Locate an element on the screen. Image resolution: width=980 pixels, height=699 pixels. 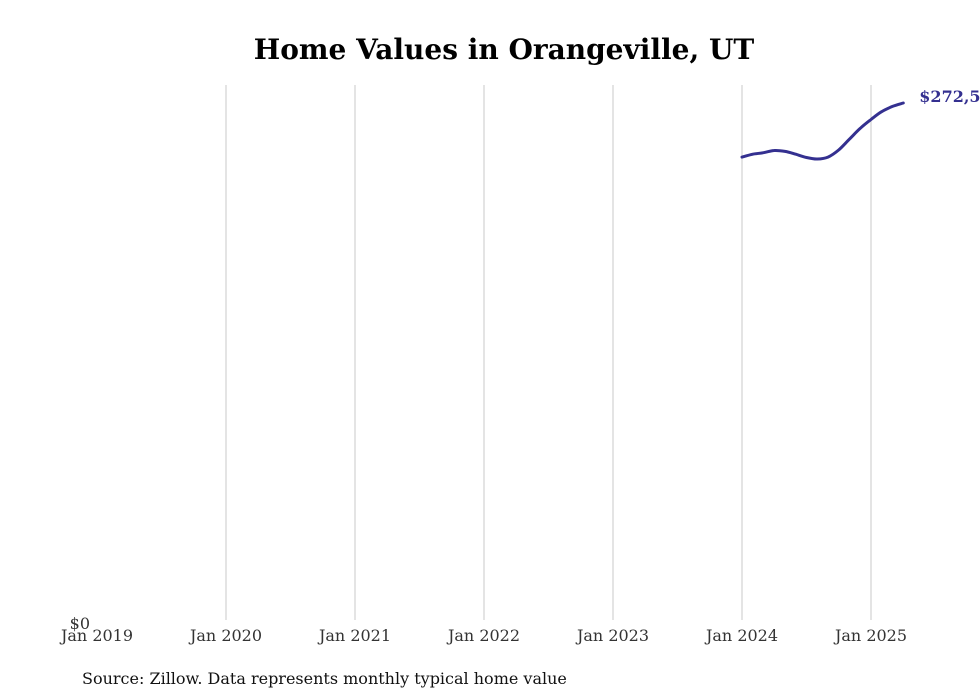
chart-title: Home Values in Orangeville, UT is located at coordinates (504, 49).